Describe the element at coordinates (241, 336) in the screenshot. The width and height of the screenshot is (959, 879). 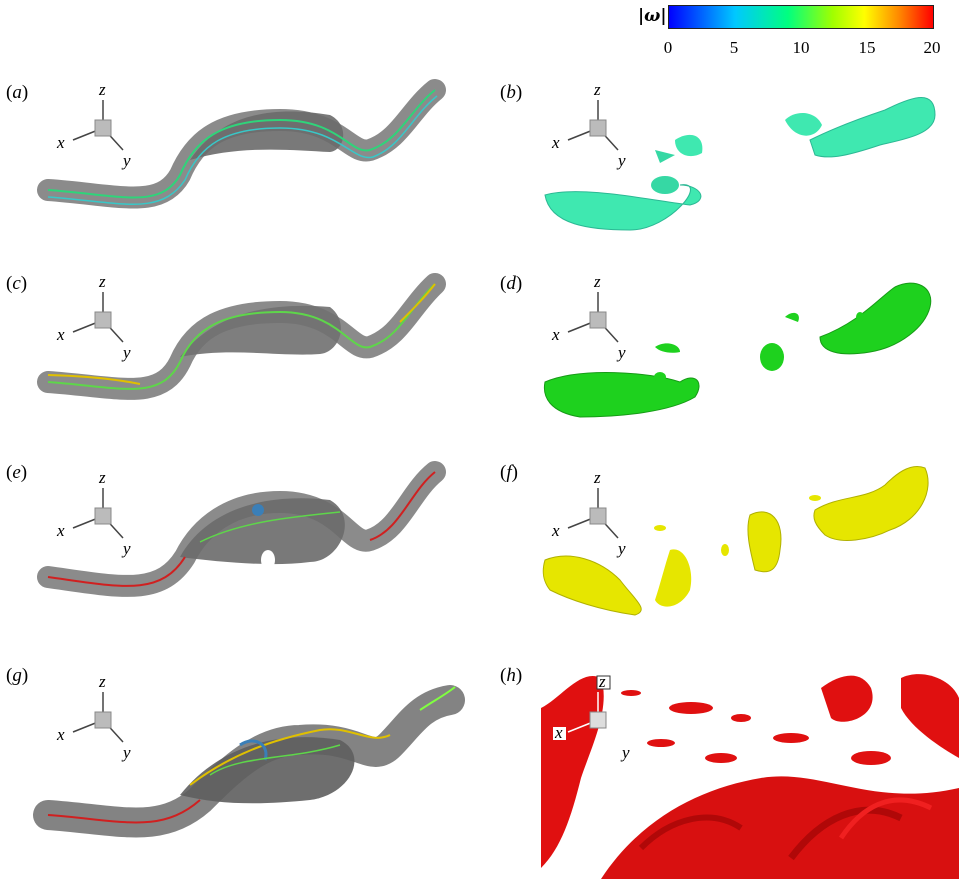
I see `panel-c-vortex-tube` at that location.